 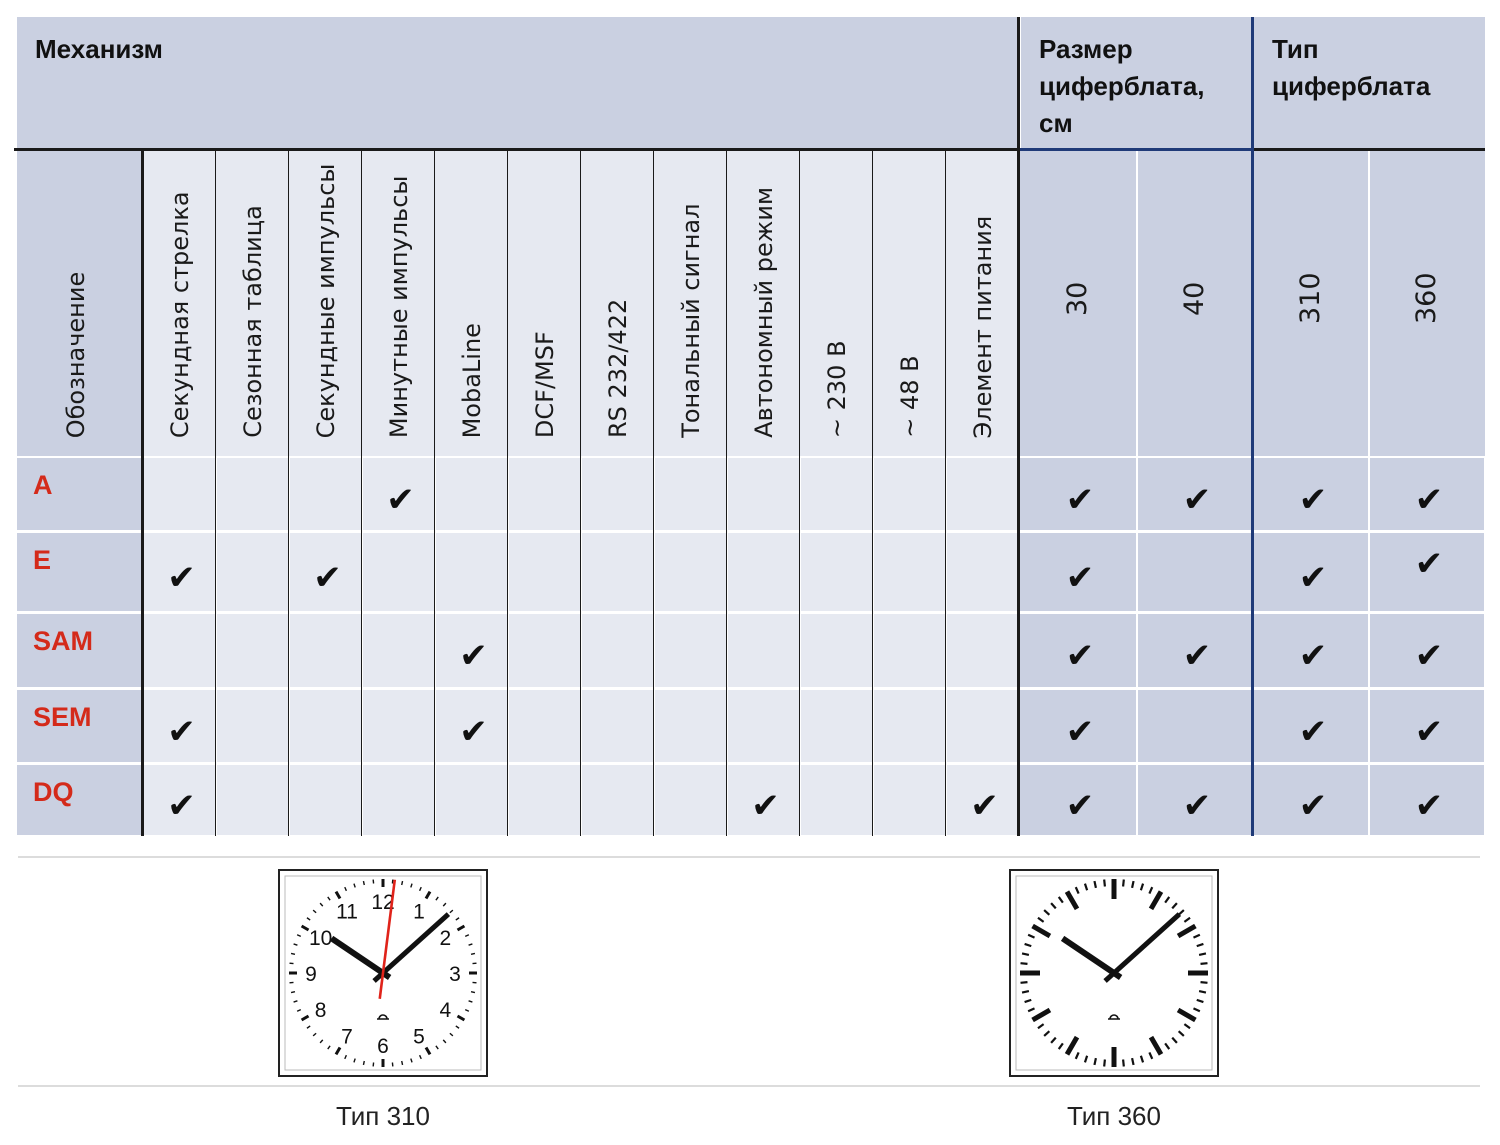 I want to click on clock-numeral: 4, so click(x=446, y=1010).